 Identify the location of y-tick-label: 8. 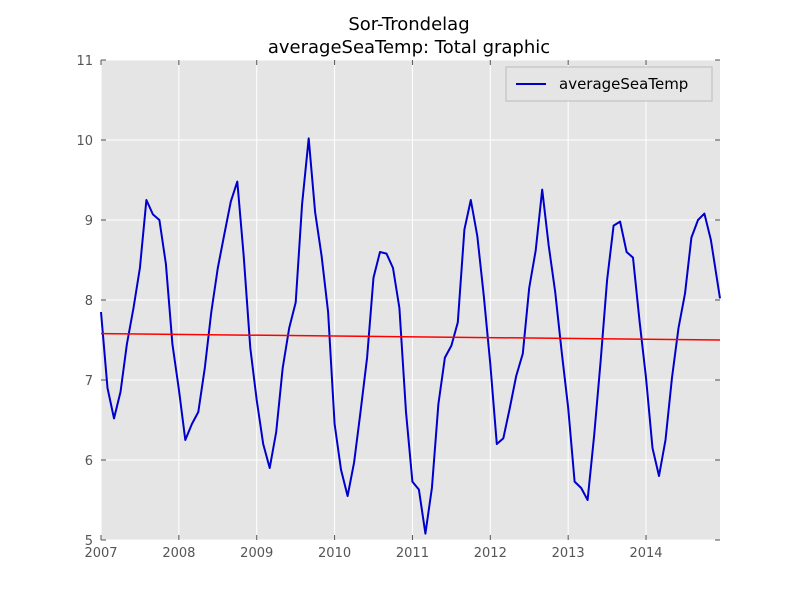
(89, 301).